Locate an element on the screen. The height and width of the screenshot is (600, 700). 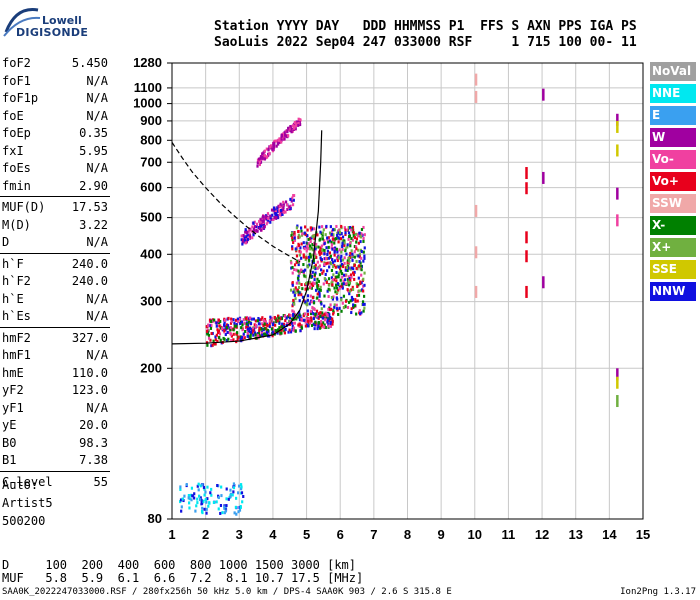
param-value: 110.0 is located at coordinates (89, 372).